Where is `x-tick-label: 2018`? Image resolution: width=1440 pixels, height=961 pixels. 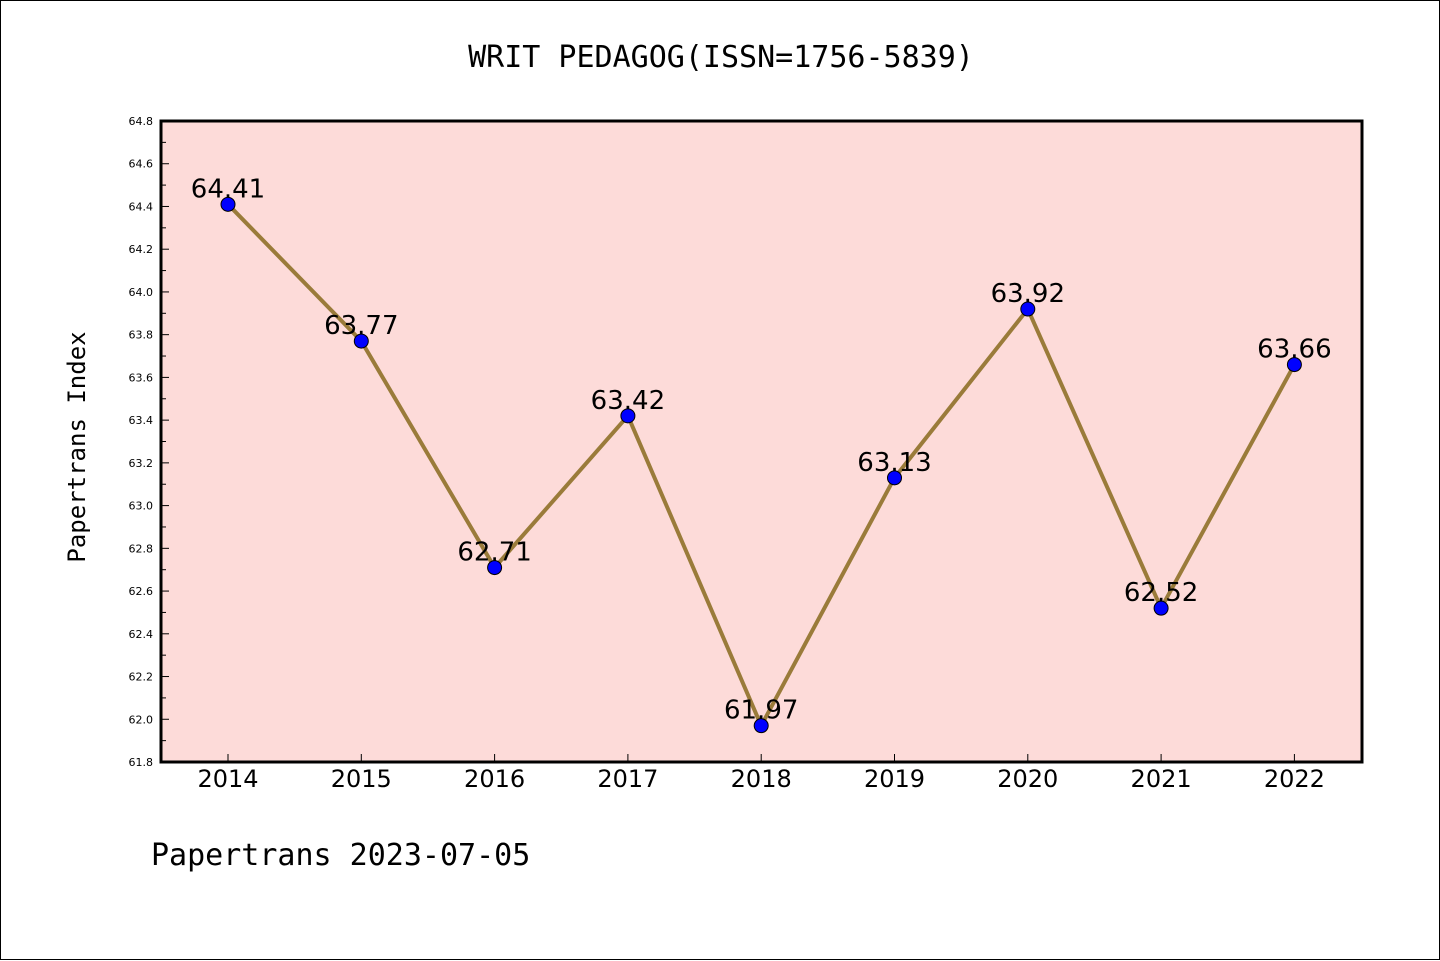 x-tick-label: 2018 is located at coordinates (761, 779).